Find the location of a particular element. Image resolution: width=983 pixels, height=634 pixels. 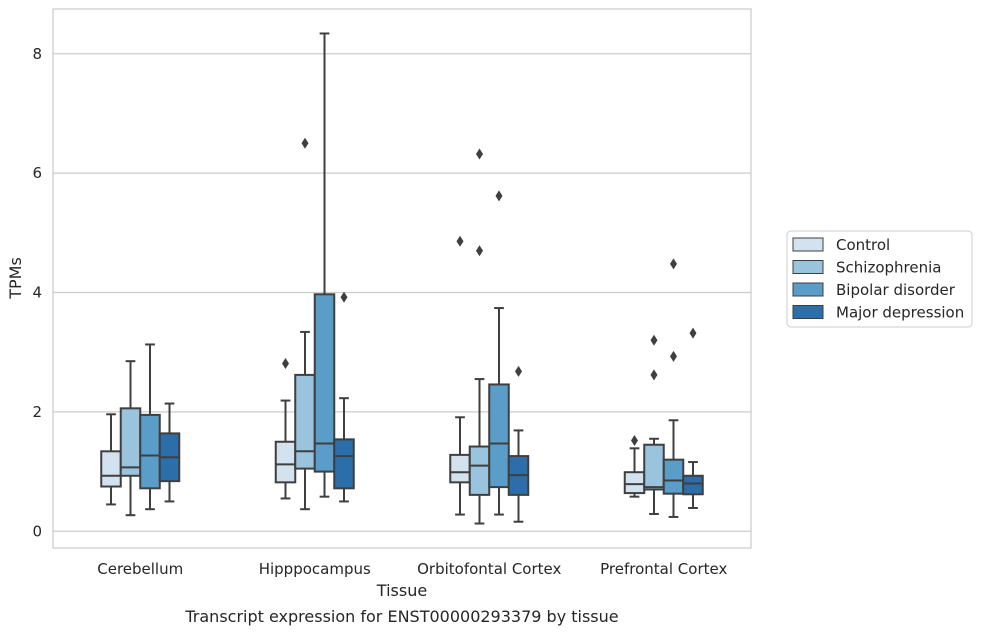

legend-label: Major depression is located at coordinates (900, 313).